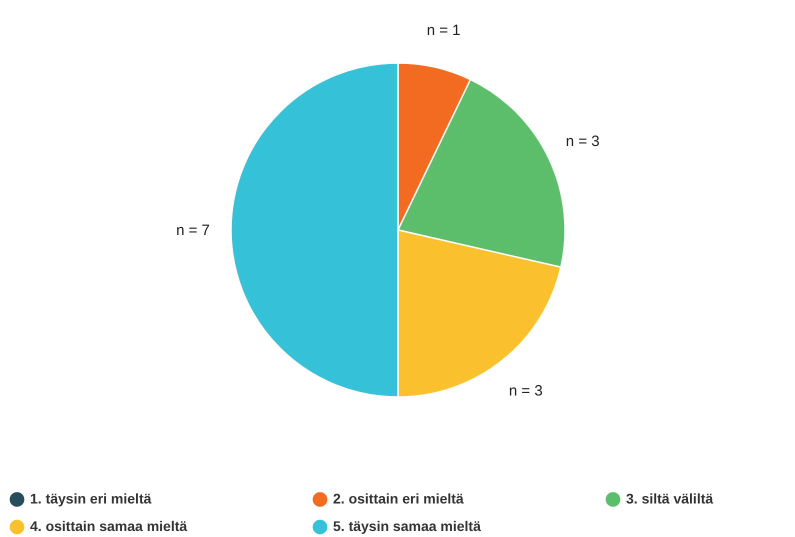  I want to click on legend-label: 3. siltä väliltä, so click(670, 498).